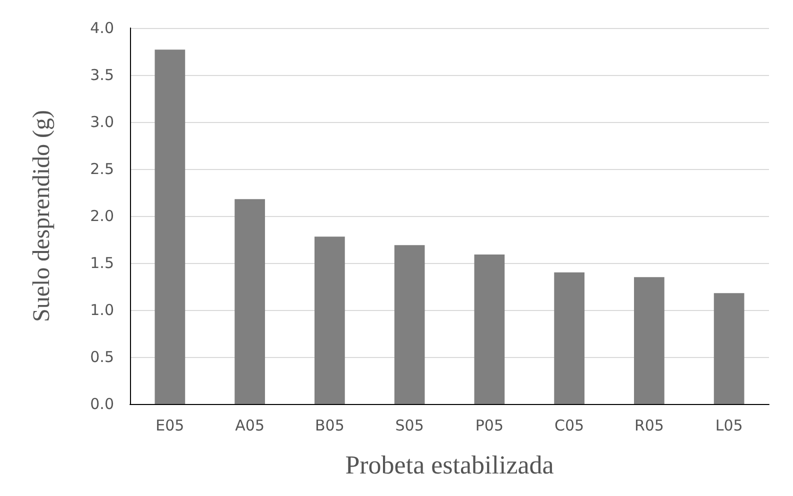 Image resolution: width=793 pixels, height=496 pixels. What do you see at coordinates (102, 263) in the screenshot?
I see `y-tick-label: 1.5` at bounding box center [102, 263].